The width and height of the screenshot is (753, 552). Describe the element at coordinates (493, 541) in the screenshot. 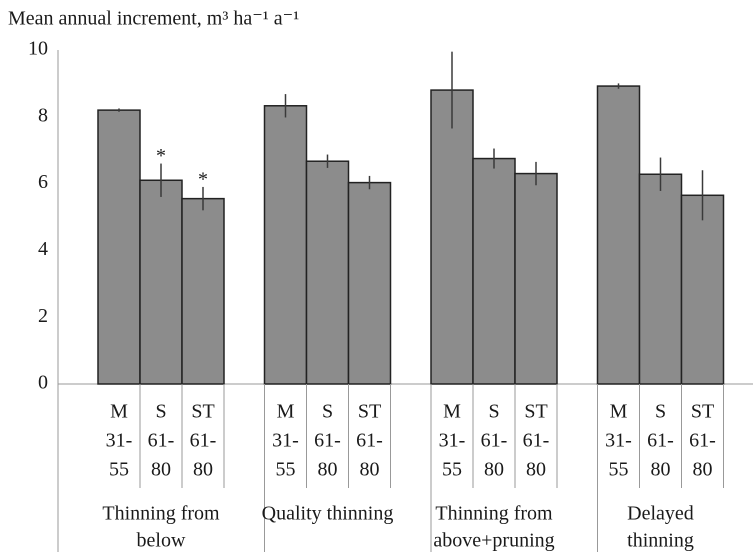

I see `group-label: above+pruning` at that location.